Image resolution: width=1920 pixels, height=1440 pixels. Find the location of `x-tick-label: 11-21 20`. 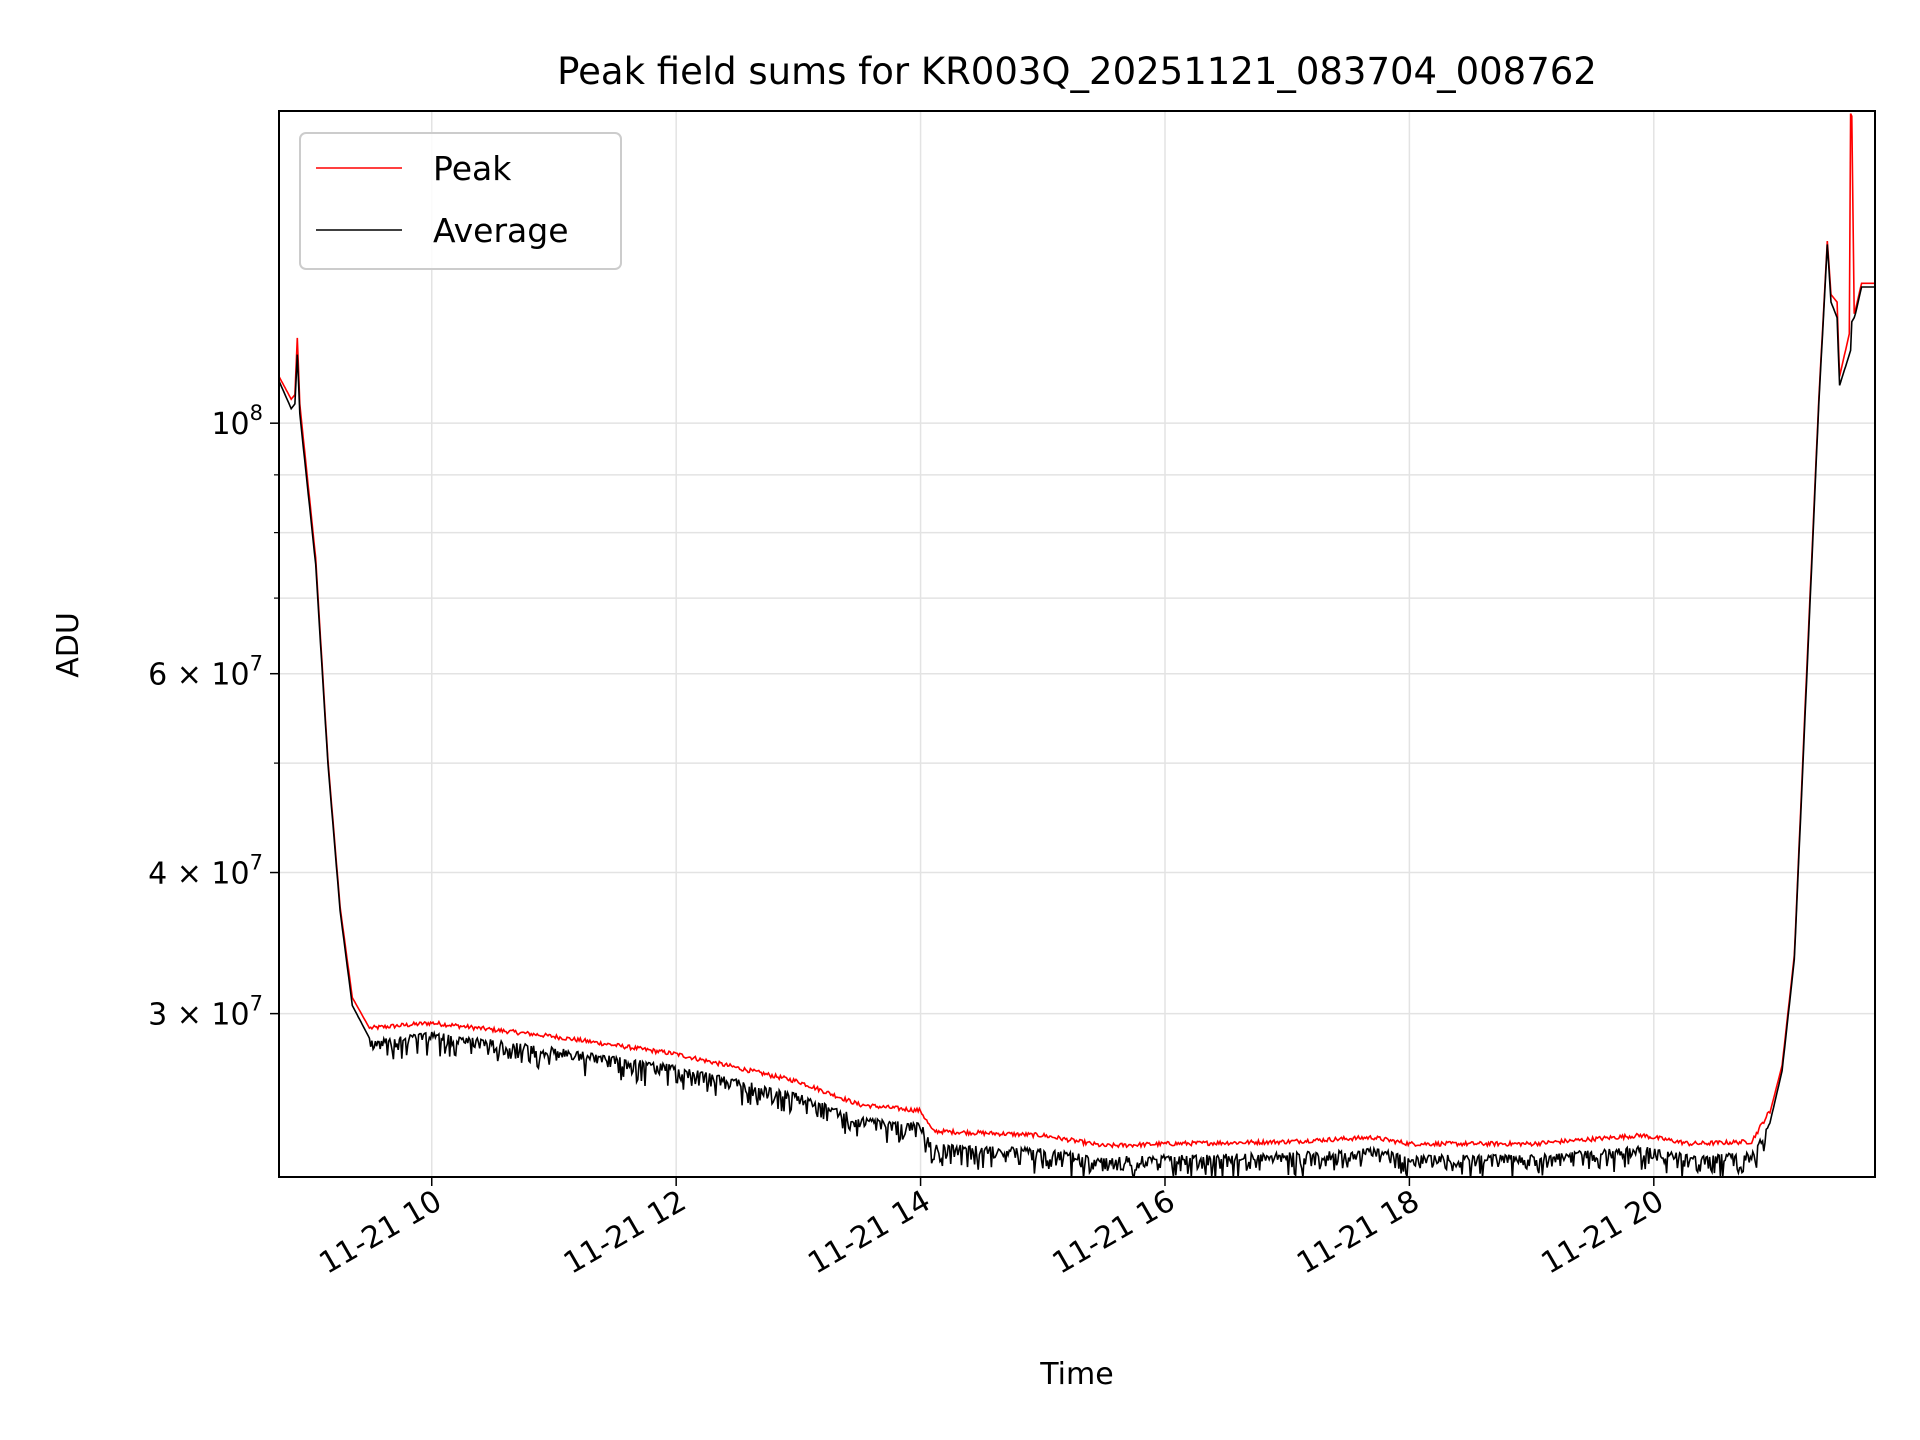

x-tick-label: 11-21 20 is located at coordinates (1602, 1233).